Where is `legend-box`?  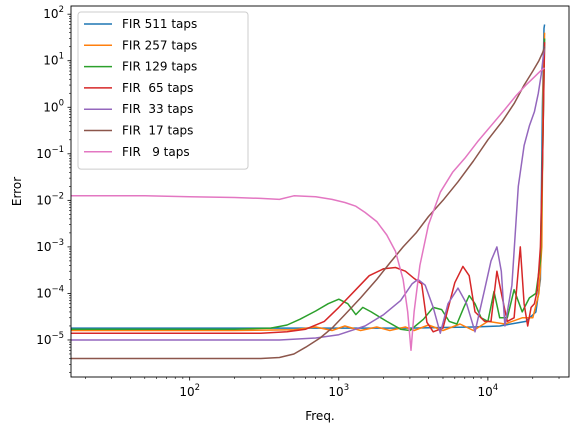
legend-box is located at coordinates (163, 90).